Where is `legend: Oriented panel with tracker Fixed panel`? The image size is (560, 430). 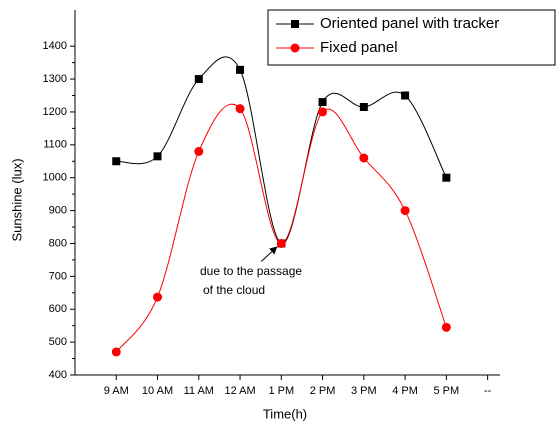 legend: Oriented panel with tracker Fixed panel is located at coordinates (411, 37).